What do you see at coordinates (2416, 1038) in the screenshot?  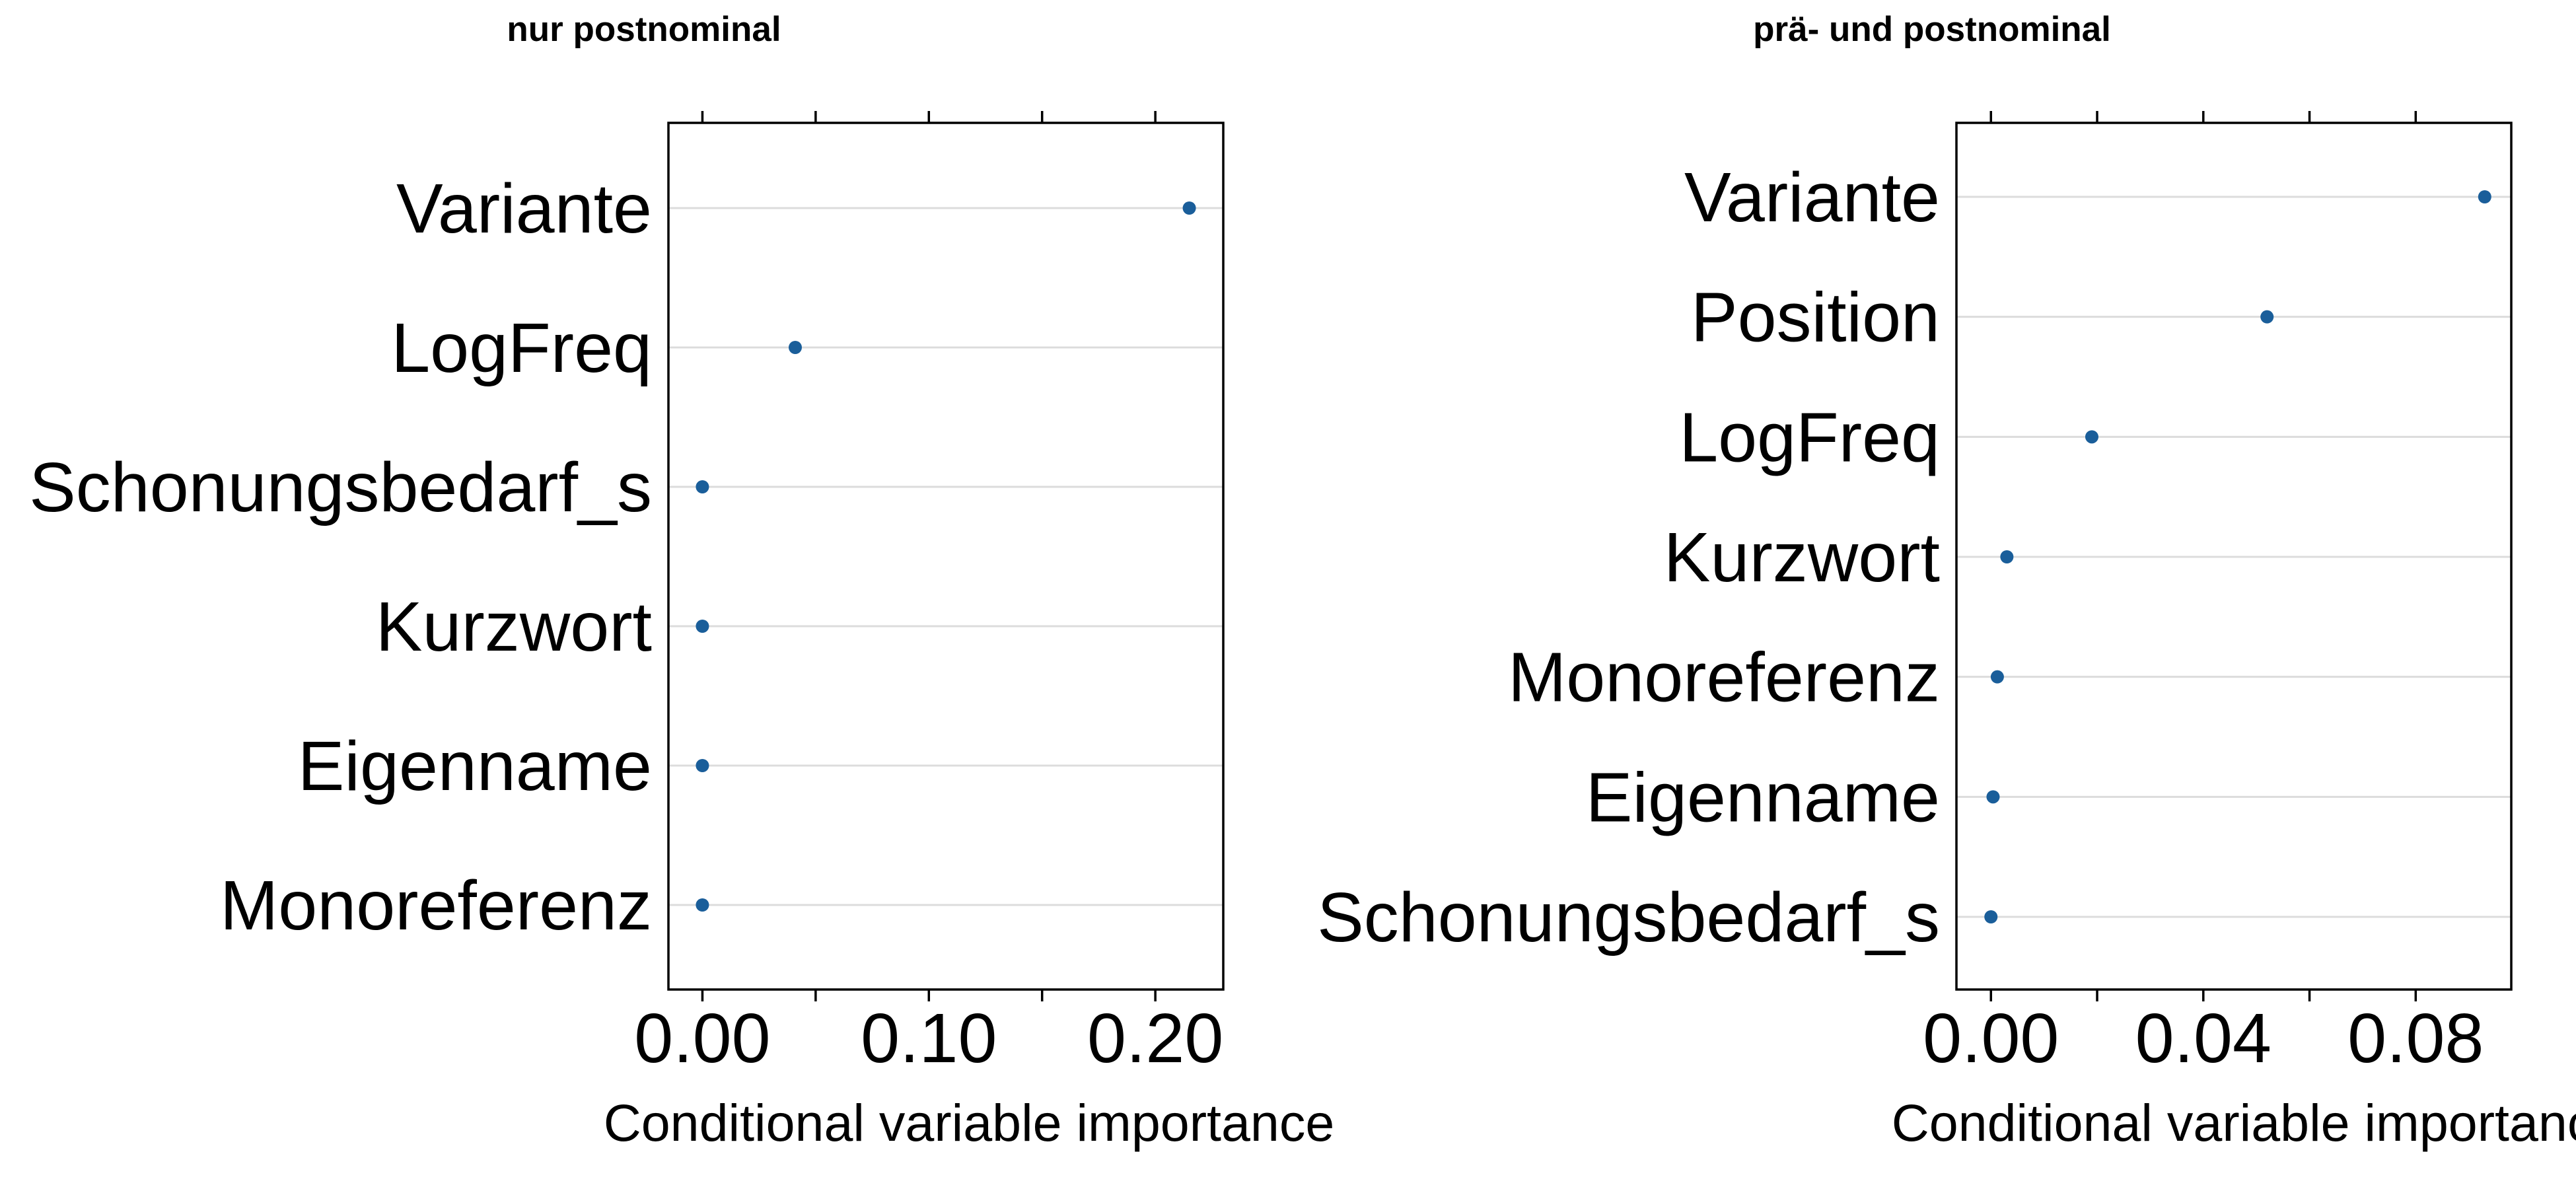 I see `tick-label: 0.08` at bounding box center [2416, 1038].